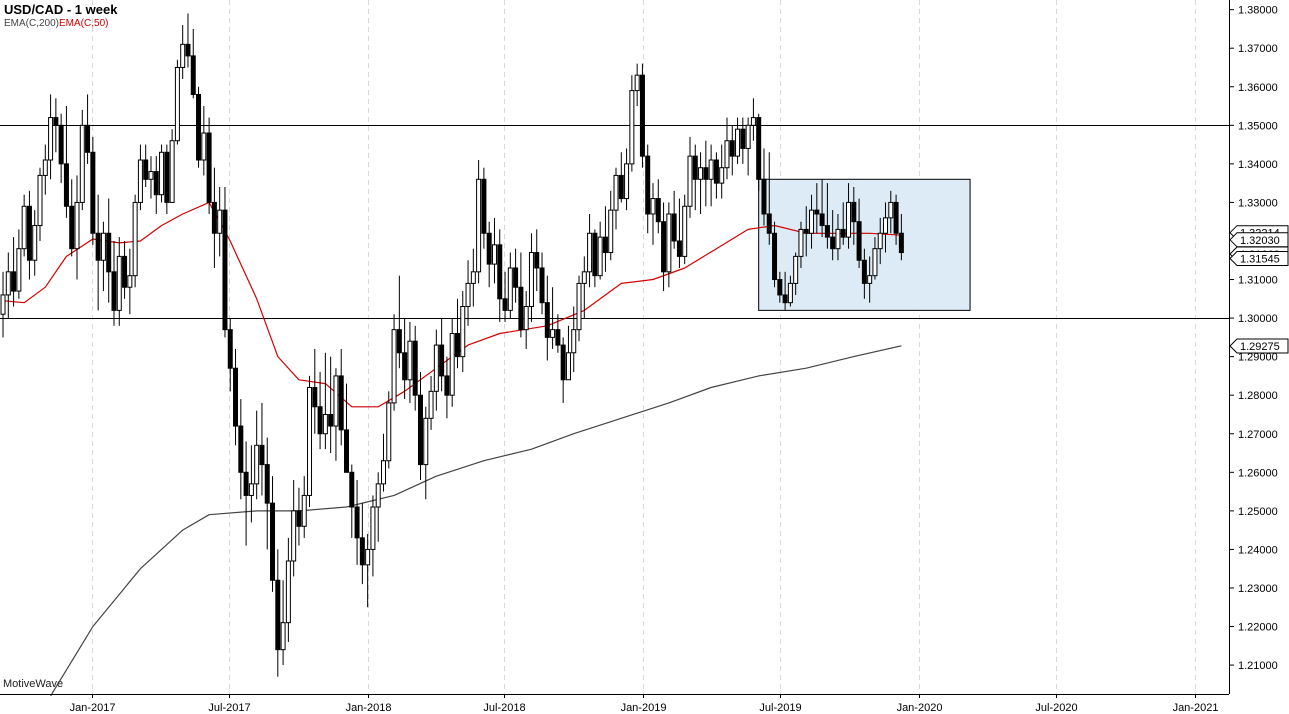 This screenshot has width=1289, height=714. I want to click on price-tag-label: 1.29275, so click(1260, 347).